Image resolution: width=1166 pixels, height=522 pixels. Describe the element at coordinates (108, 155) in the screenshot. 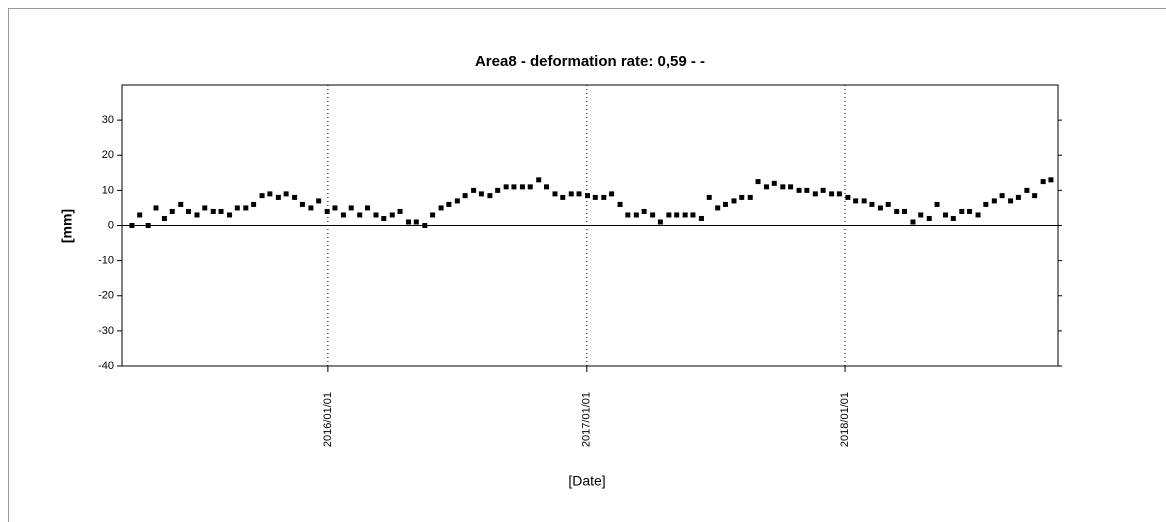

I see `y-tick-label: 20` at that location.